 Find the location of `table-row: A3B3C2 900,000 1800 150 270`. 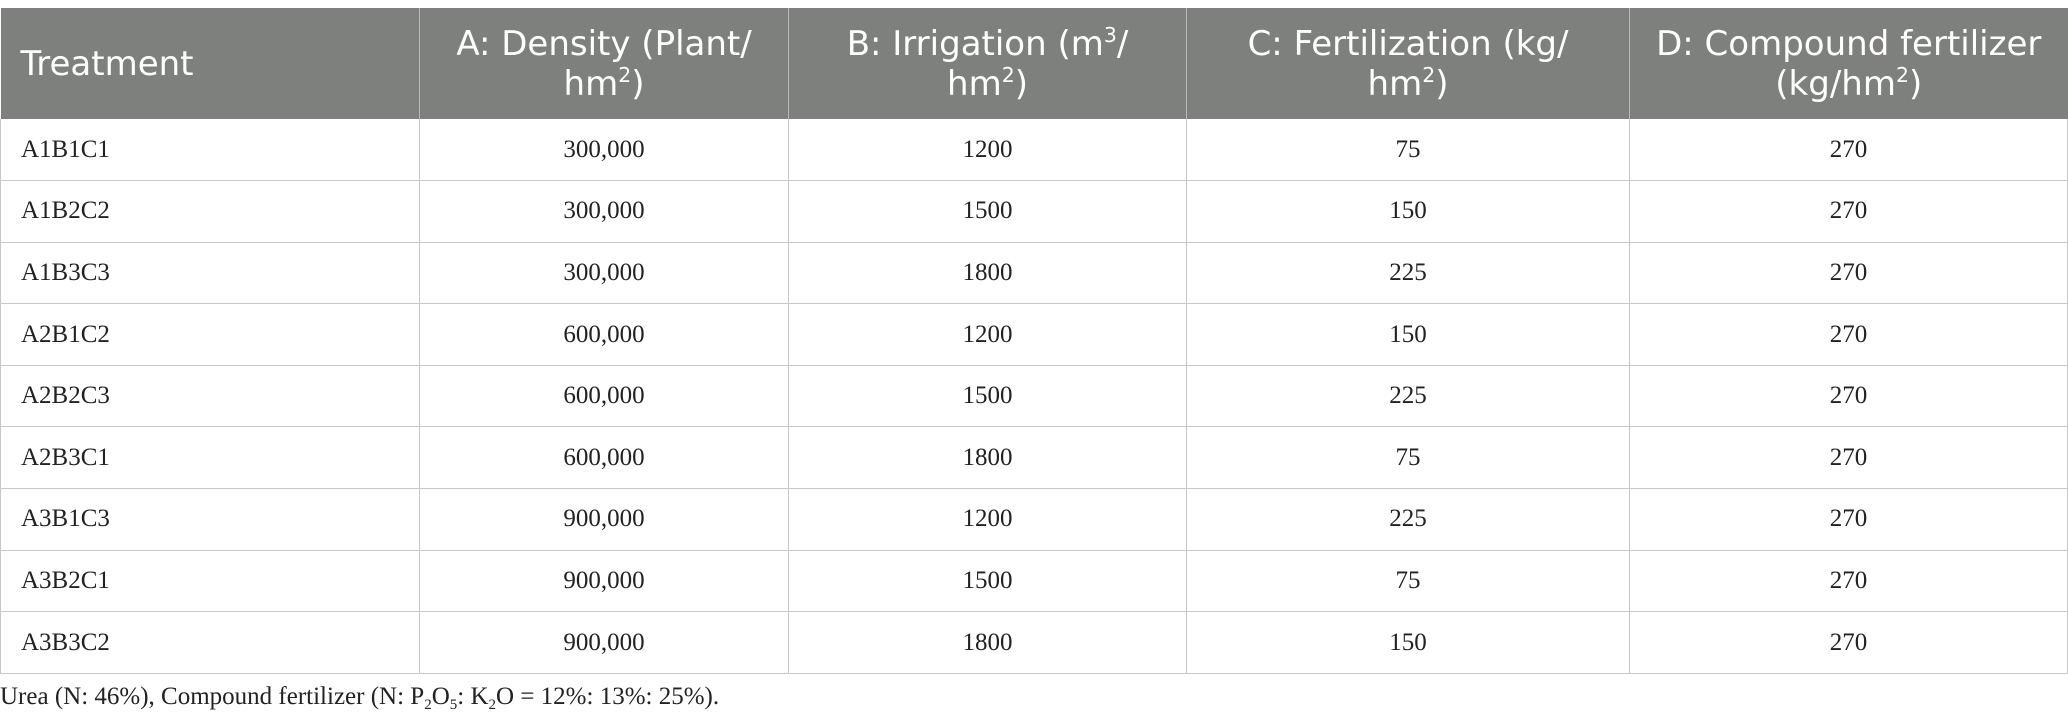

table-row: A3B3C2 900,000 1800 150 270 is located at coordinates (1034, 642).